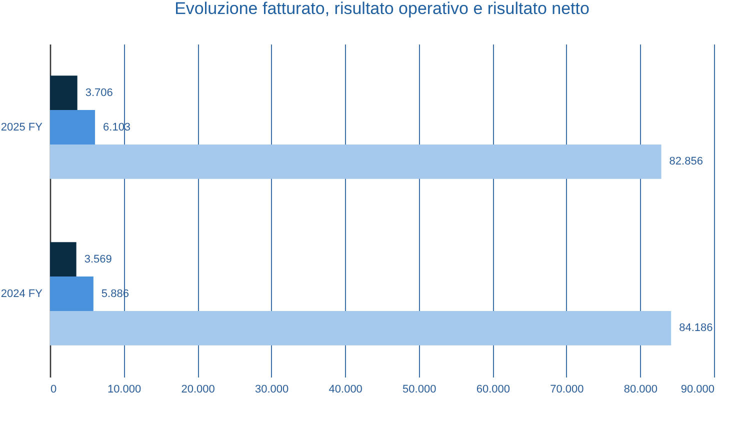  What do you see at coordinates (686, 162) in the screenshot?
I see `data-label: 82.856` at bounding box center [686, 162].